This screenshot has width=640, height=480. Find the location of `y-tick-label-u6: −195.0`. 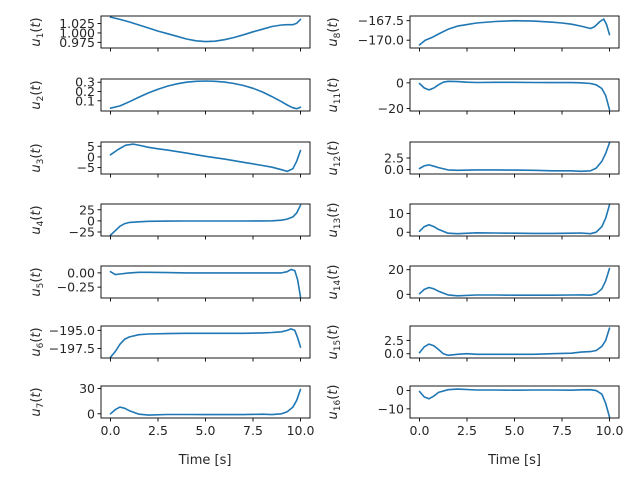

y-tick-label-u6: −195.0 is located at coordinates (72, 330).